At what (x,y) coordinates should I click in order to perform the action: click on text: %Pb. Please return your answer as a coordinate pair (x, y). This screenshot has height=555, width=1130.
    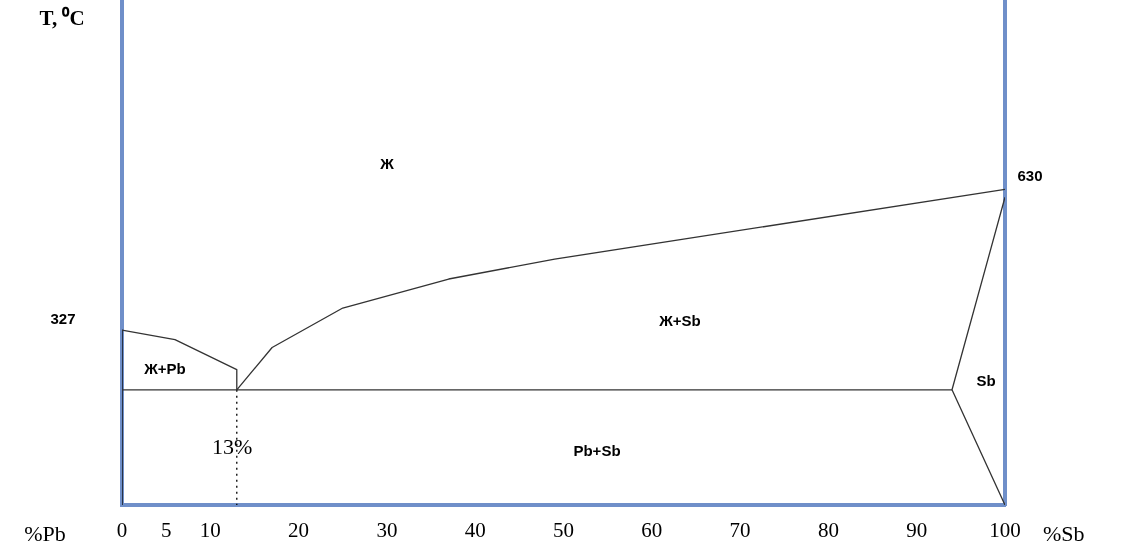
    Looking at the image, I should click on (45, 533).